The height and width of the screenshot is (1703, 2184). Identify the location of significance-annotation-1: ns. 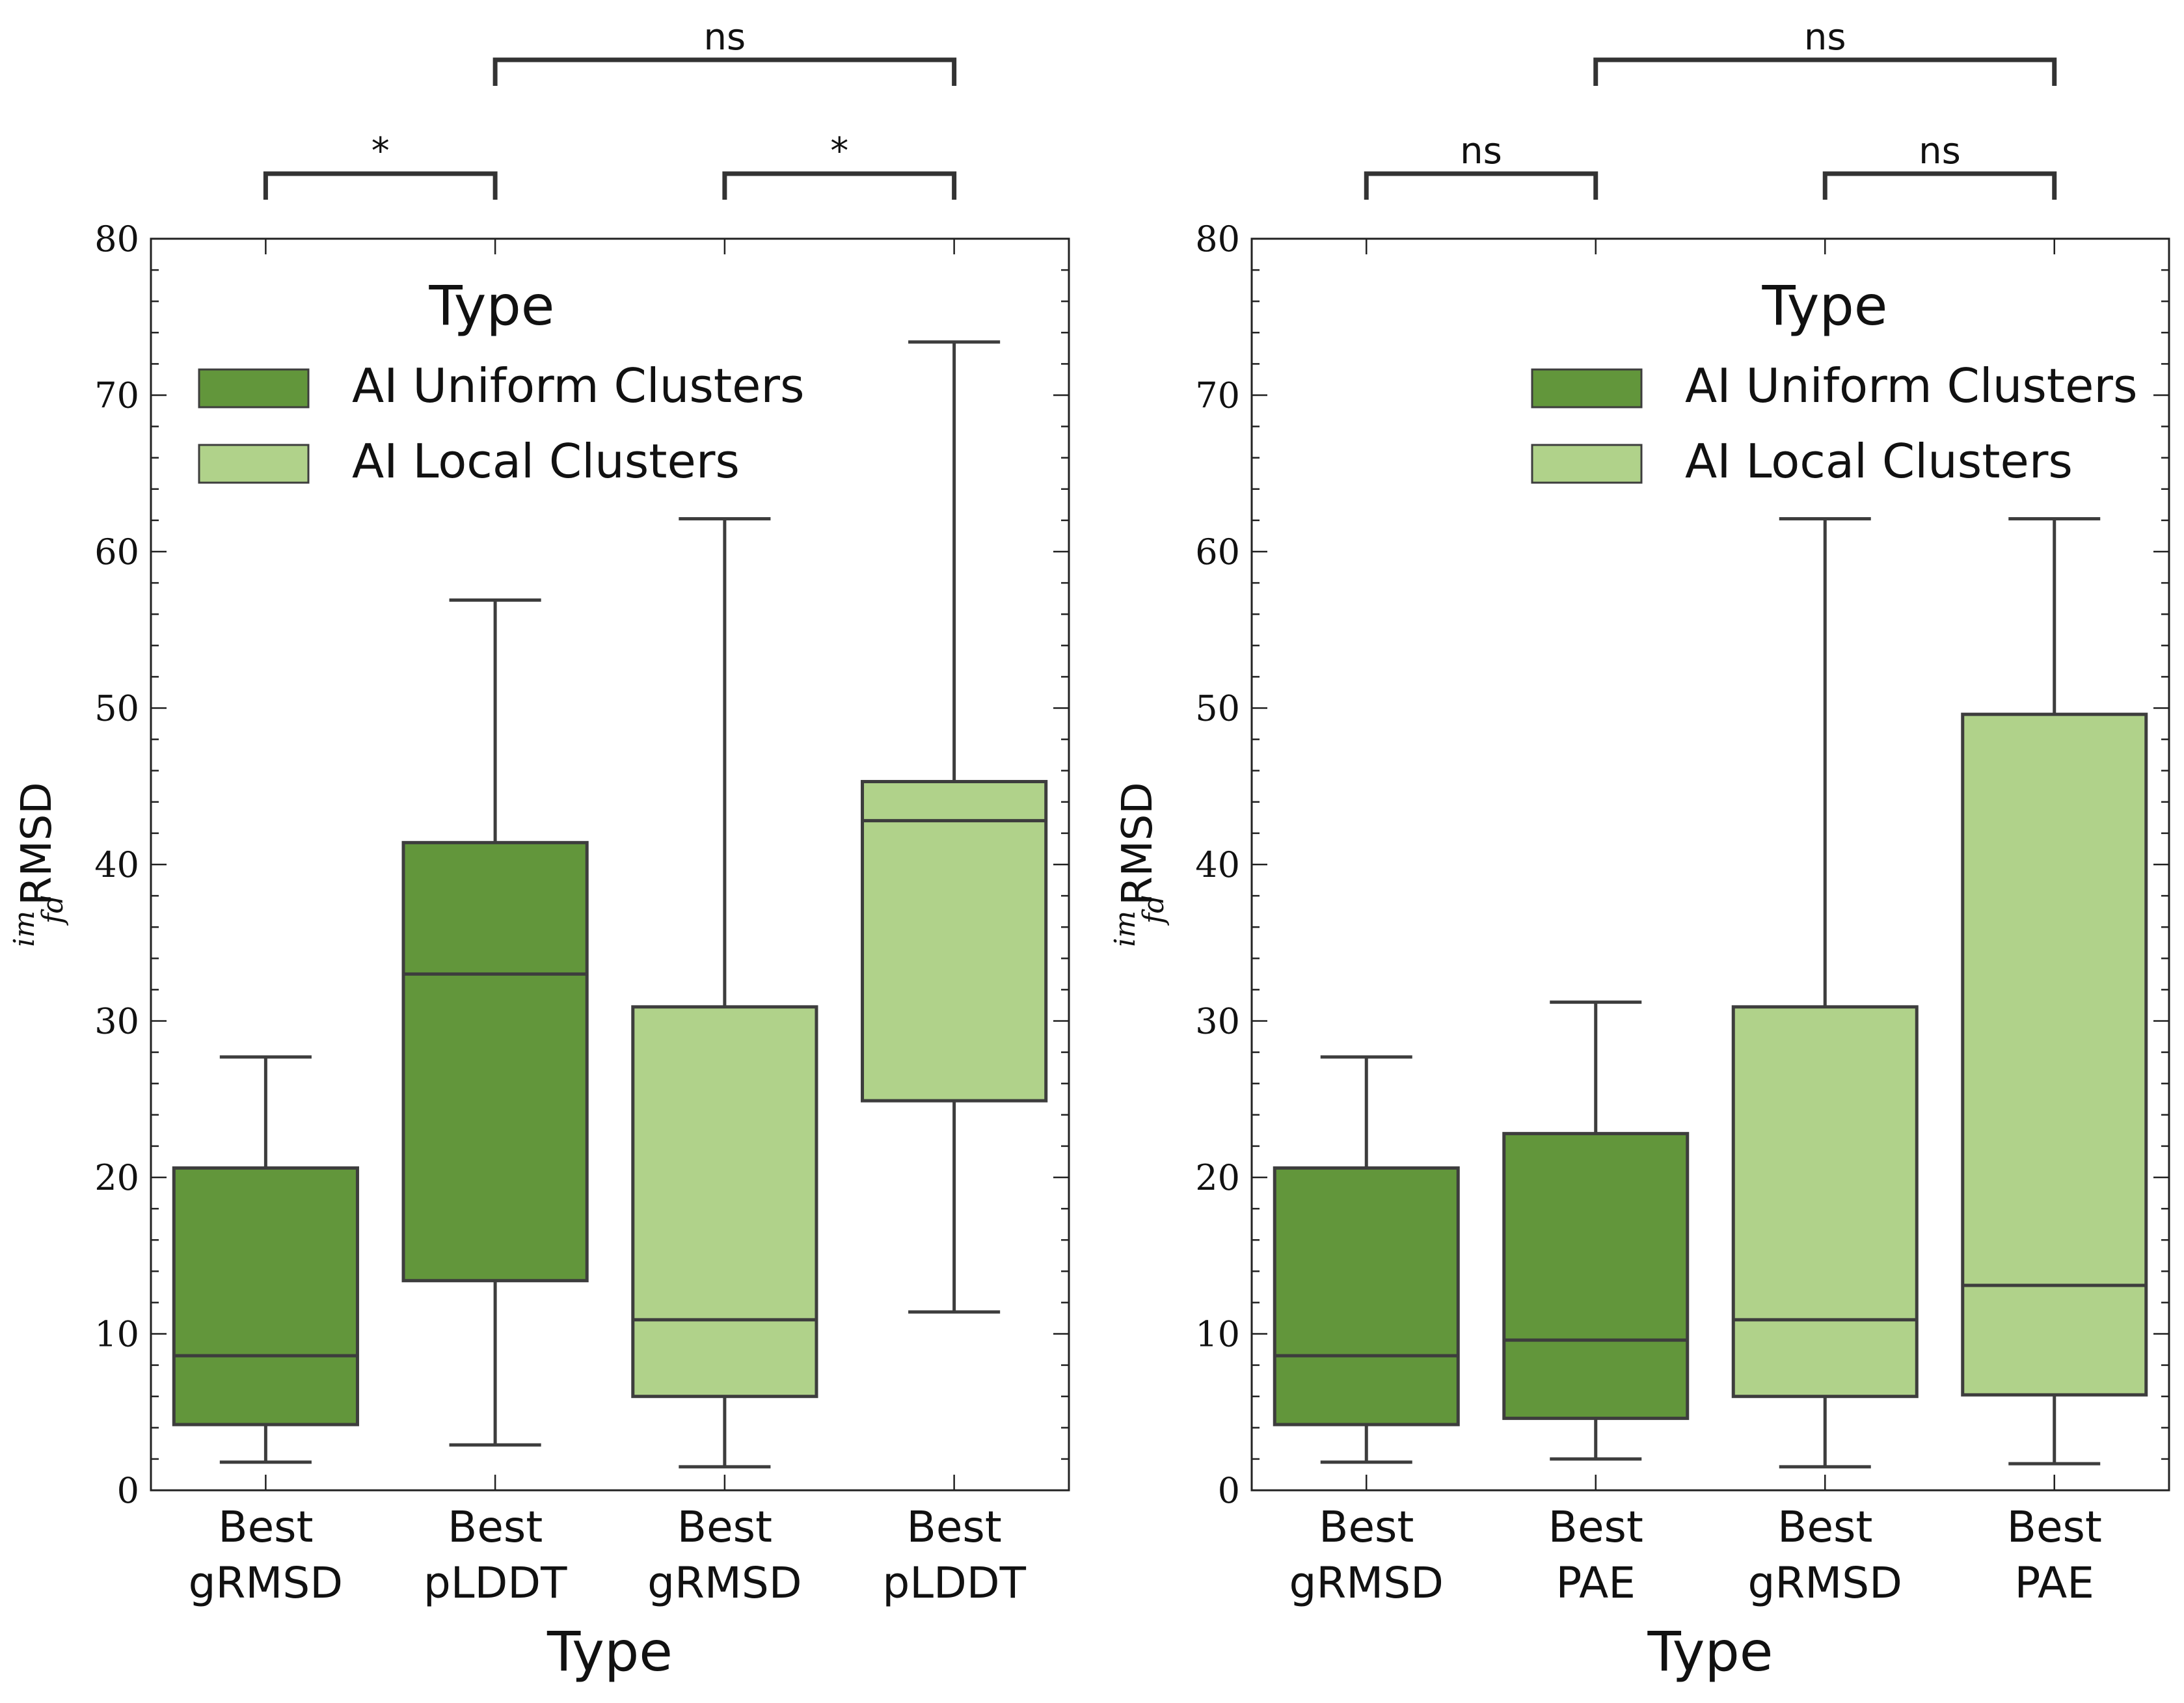
(1481, 165).